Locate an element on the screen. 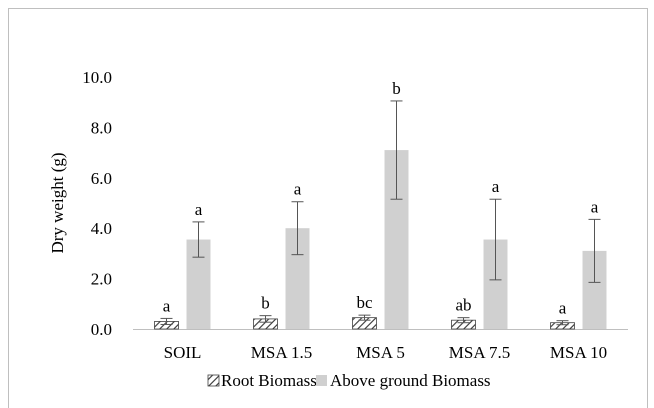  y-tick-label: 6.0 is located at coordinates (101, 178).